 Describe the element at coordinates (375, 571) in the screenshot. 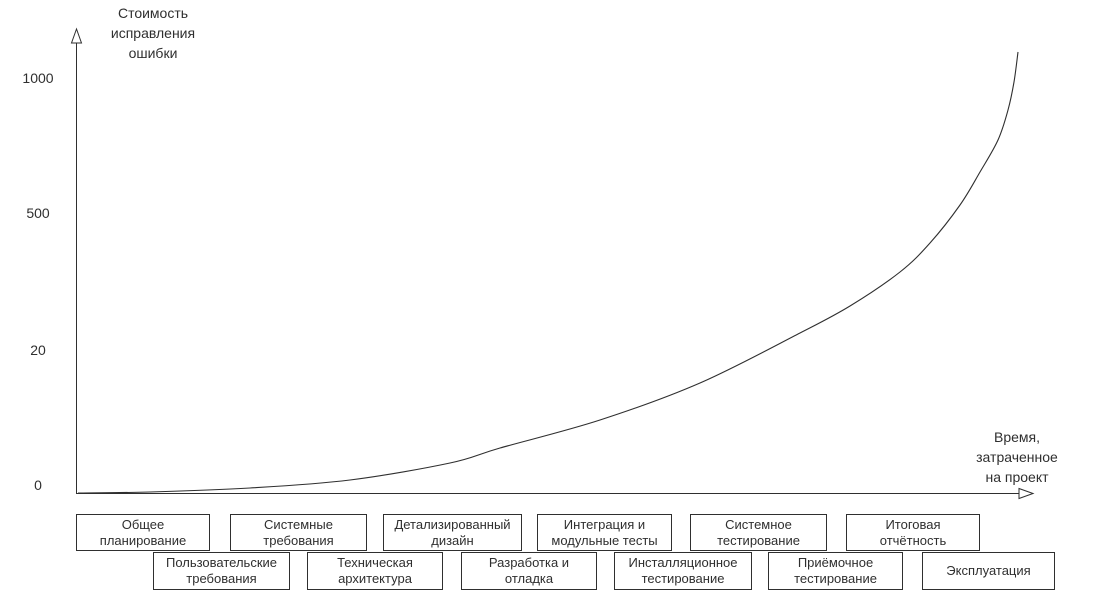

I see `phase-box-technical-architecture: Техническая архитектура` at that location.